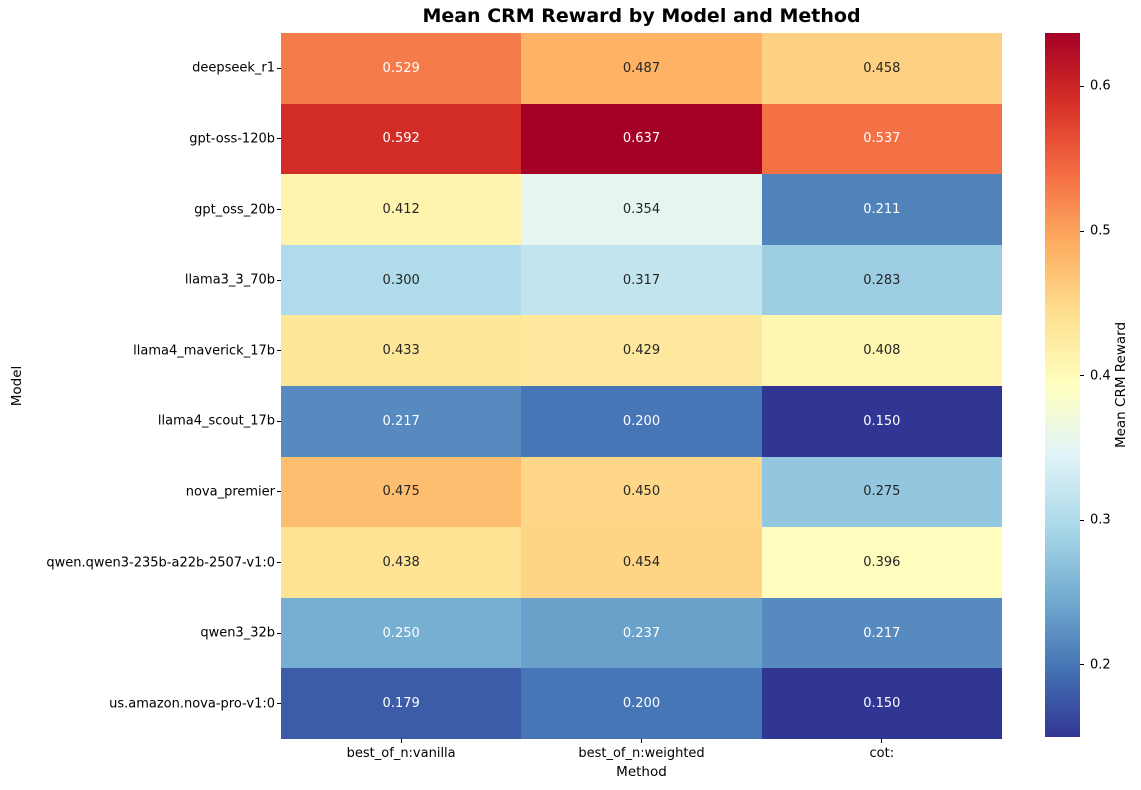 This screenshot has width=1141, height=790. I want to click on heatmap-cell: 0.529, so click(401, 68).